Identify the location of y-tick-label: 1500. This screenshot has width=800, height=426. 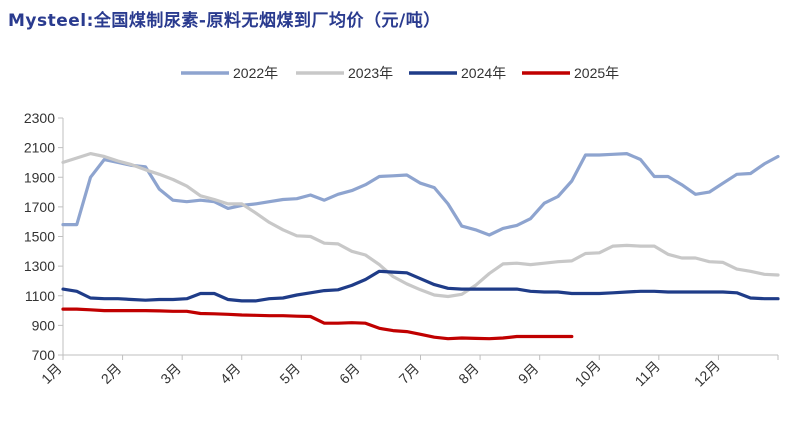
(39, 237).